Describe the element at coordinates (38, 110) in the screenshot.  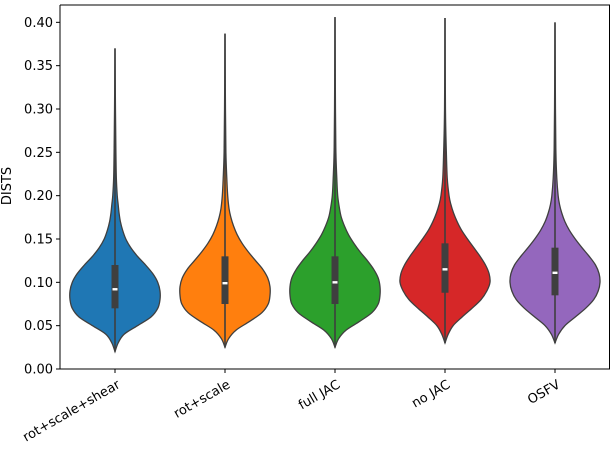
I see `y-tick-label: 0.30` at that location.